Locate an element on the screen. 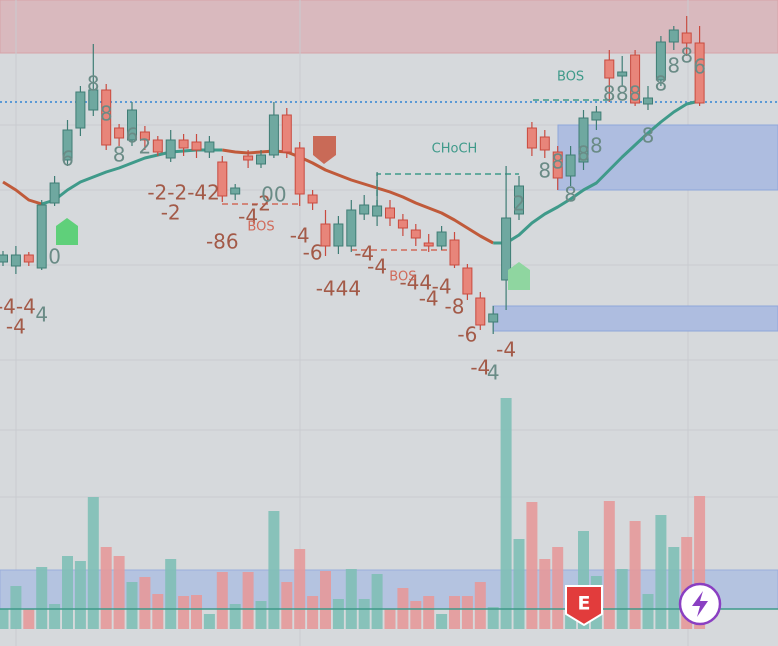 Image resolution: width=778 pixels, height=646 pixels. badge-shape is located at coordinates (584, 606).